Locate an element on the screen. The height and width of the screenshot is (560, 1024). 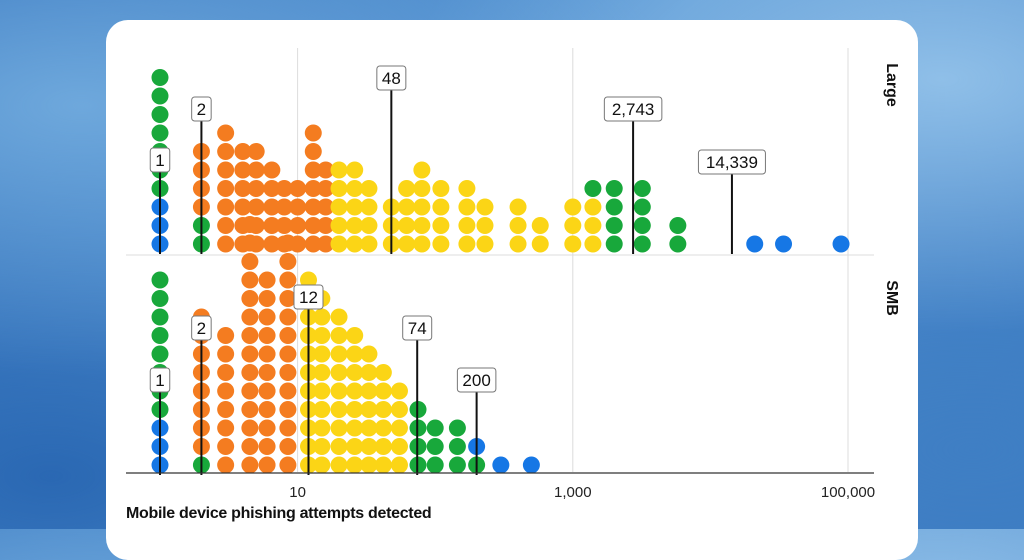
x-axis: 10 1,000 100,000 is located at coordinates (500, 486).